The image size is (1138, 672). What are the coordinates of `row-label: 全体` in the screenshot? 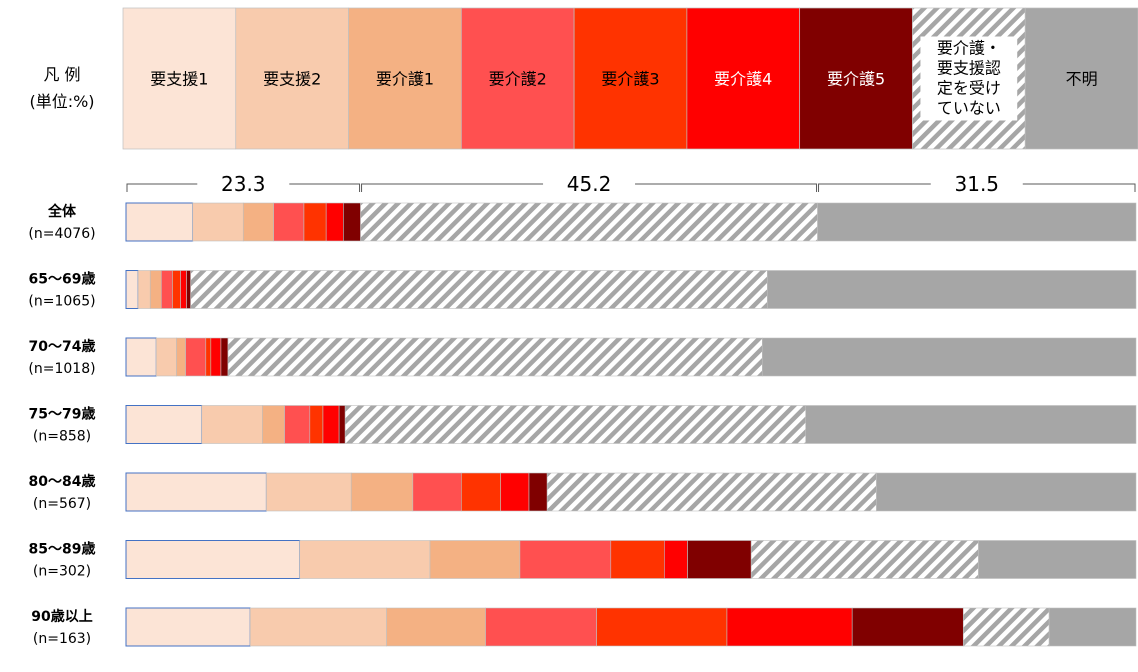 It's located at (62, 211).